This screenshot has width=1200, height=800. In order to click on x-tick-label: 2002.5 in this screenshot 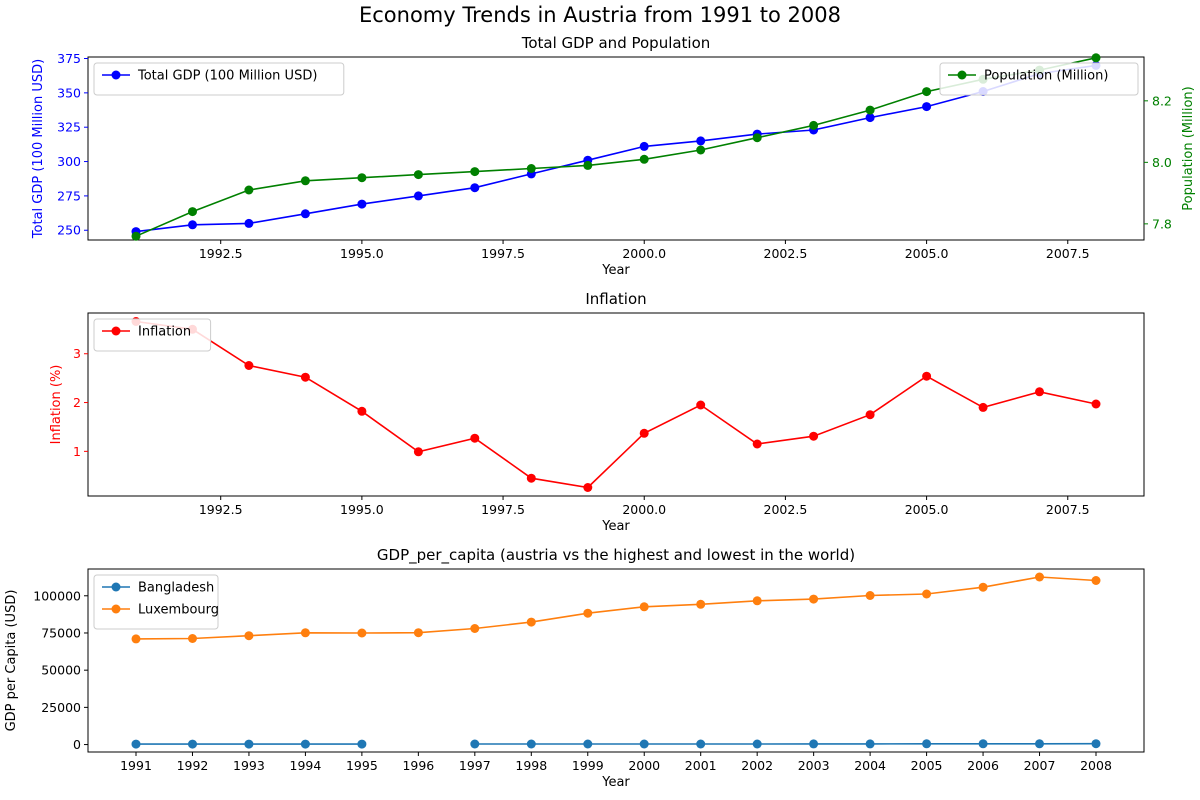, I will do `click(786, 253)`.